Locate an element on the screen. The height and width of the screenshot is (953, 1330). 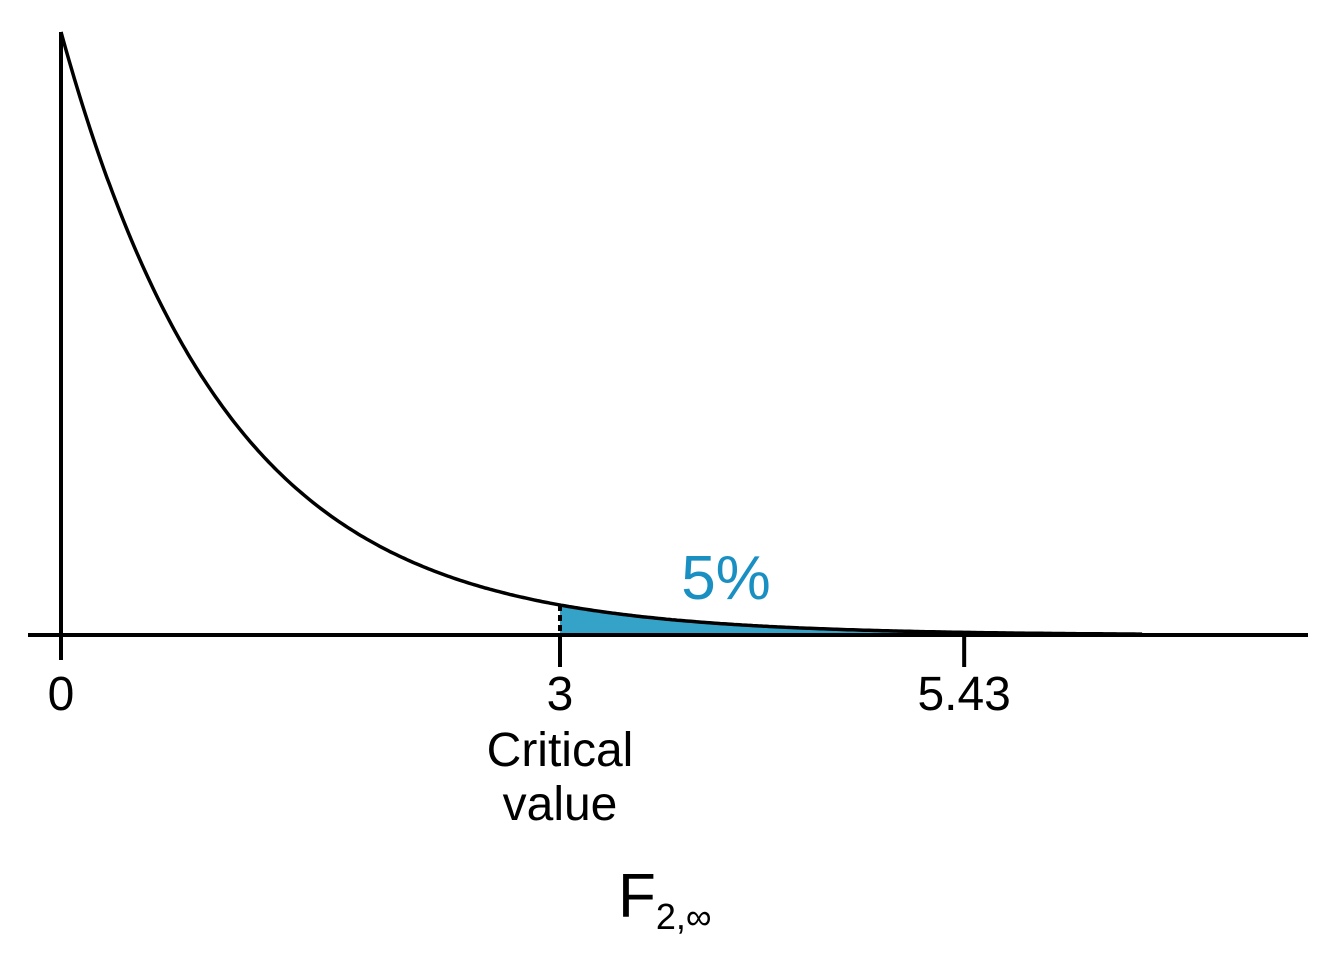
critical-label-line1: Critical is located at coordinates (560, 750).